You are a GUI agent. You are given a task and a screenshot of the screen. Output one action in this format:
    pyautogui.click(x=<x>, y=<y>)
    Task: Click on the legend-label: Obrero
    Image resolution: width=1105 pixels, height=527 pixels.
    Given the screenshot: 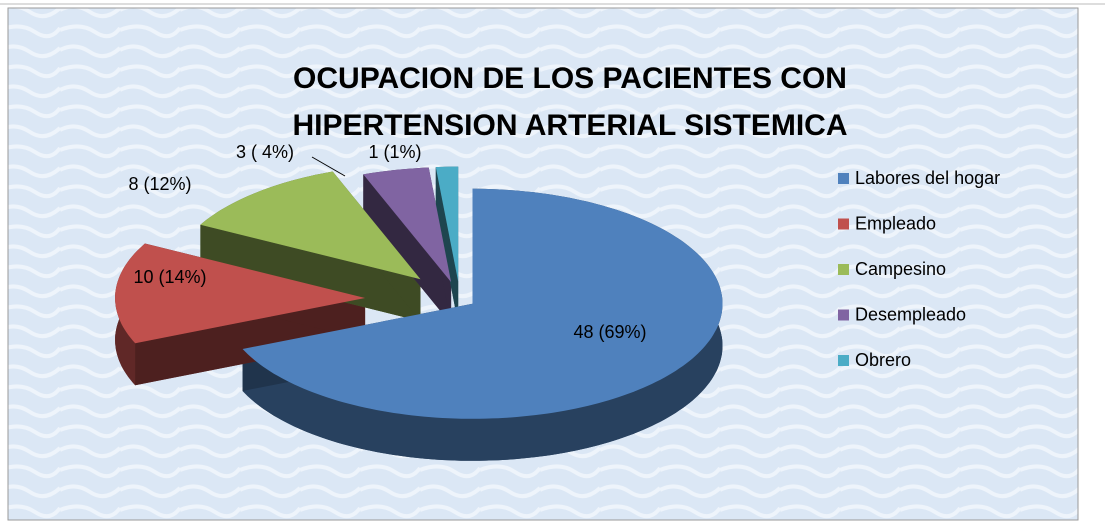 What is the action you would take?
    pyautogui.click(x=883, y=360)
    